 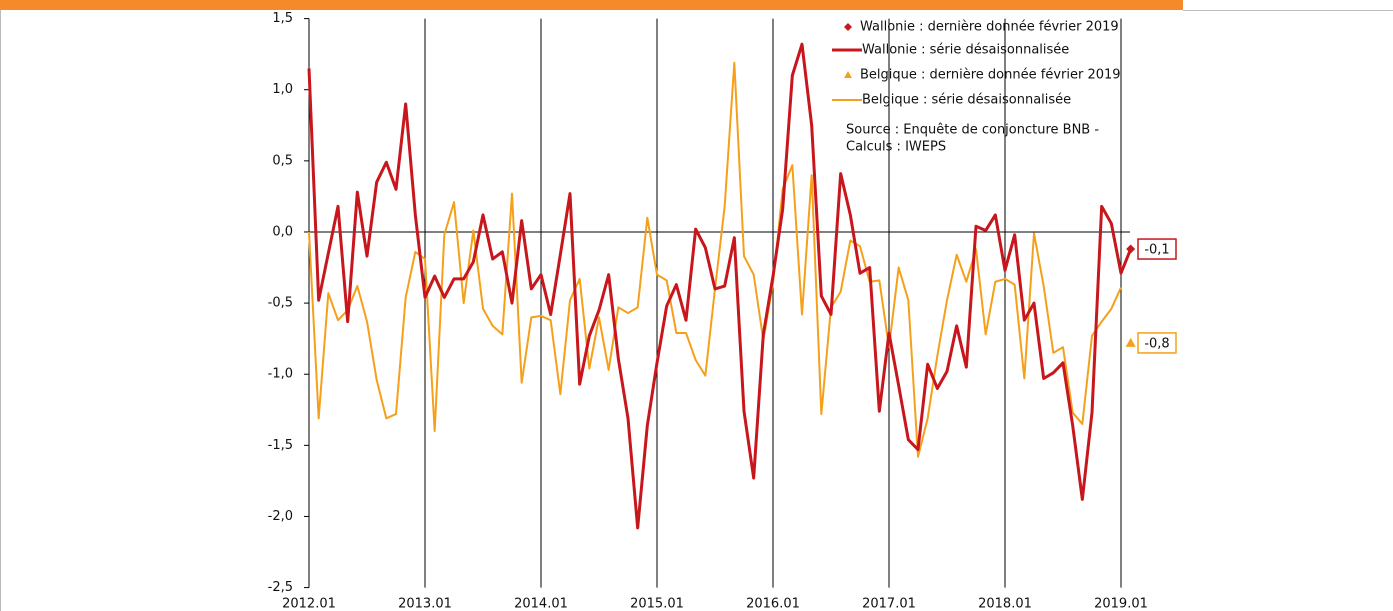 I want to click on x-tick-label: 2014.01, so click(x=541, y=604).